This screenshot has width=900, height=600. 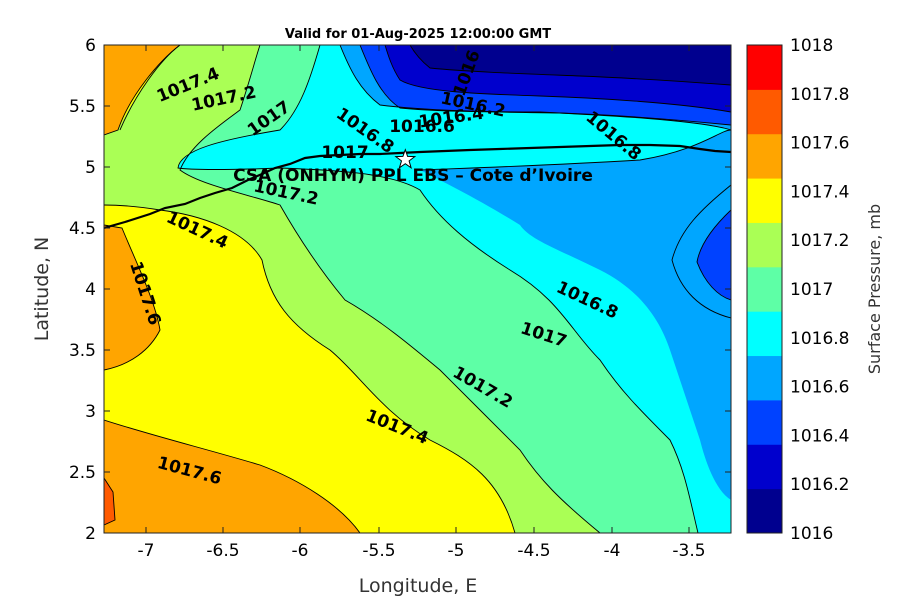 What do you see at coordinates (300, 551) in the screenshot?
I see `x-tick-label: -6` at bounding box center [300, 551].